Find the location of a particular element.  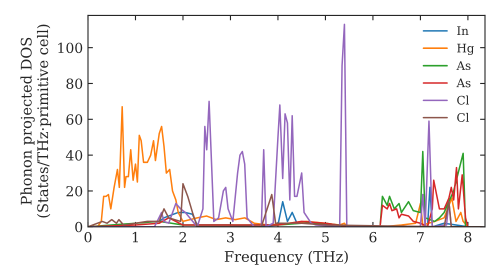

y-tick-label: 40 is located at coordinates (74, 155).